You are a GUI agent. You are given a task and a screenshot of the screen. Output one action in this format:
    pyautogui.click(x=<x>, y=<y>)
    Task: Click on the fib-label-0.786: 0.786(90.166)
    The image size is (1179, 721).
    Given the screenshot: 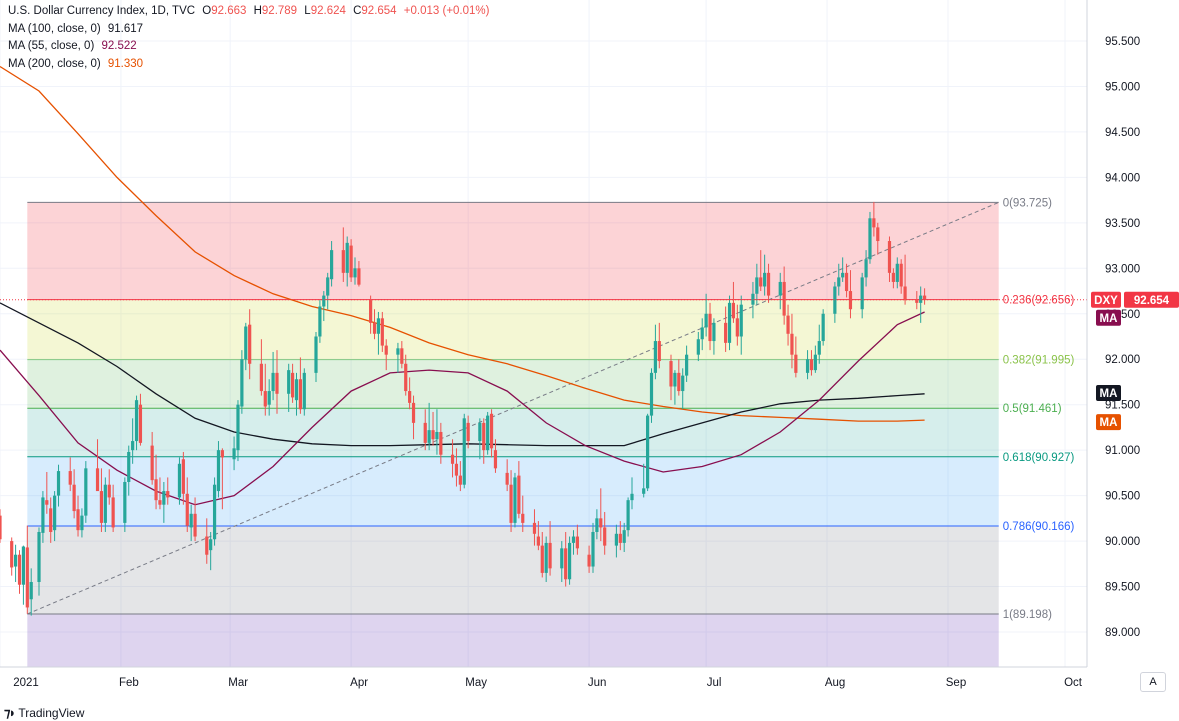 What is the action you would take?
    pyautogui.click(x=1039, y=527)
    